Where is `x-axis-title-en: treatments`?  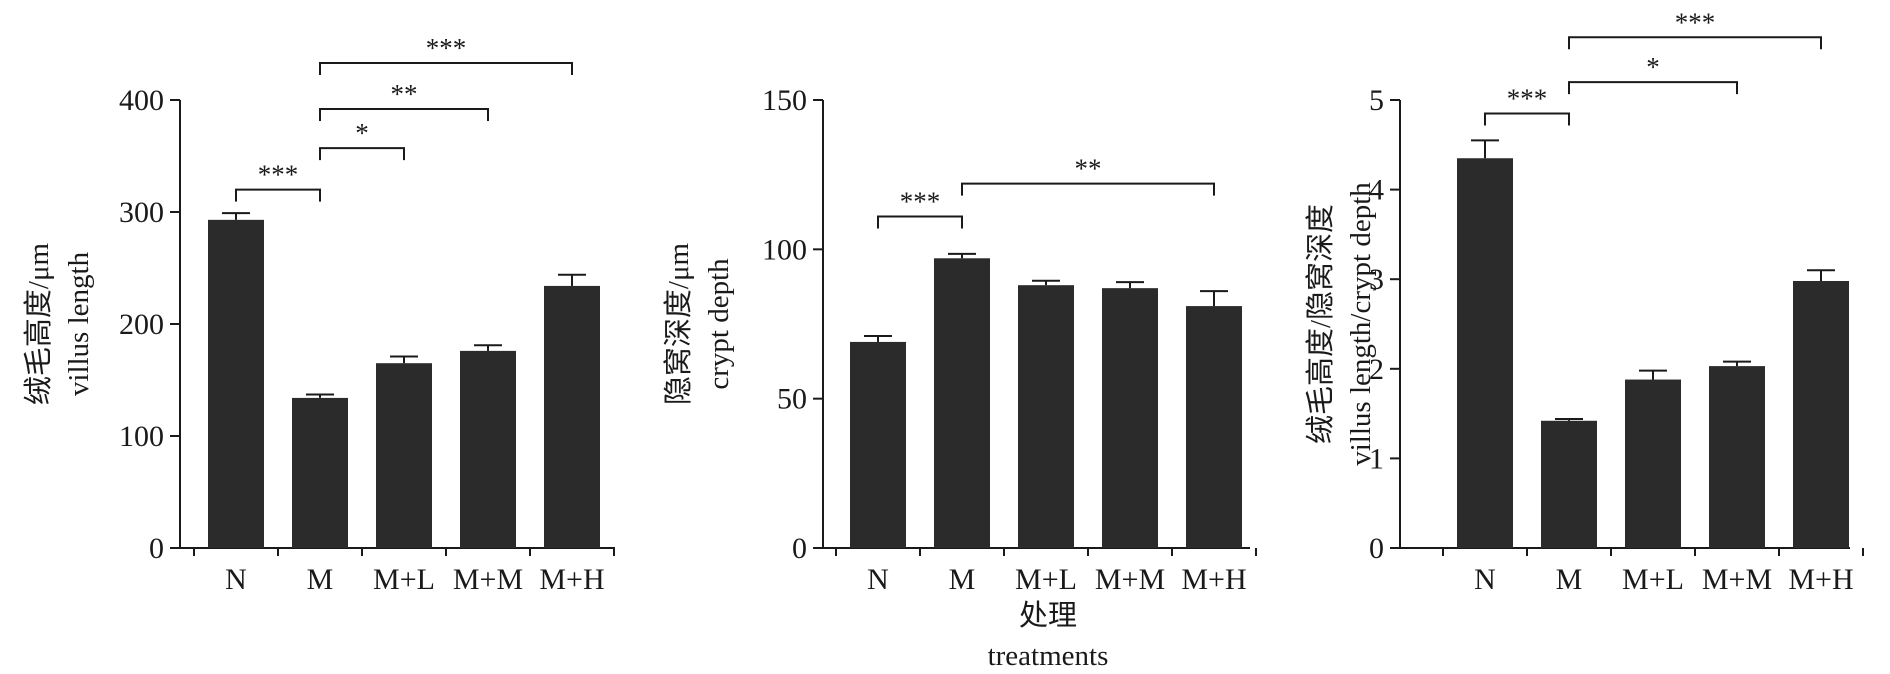
x-axis-title-en: treatments is located at coordinates (1048, 656).